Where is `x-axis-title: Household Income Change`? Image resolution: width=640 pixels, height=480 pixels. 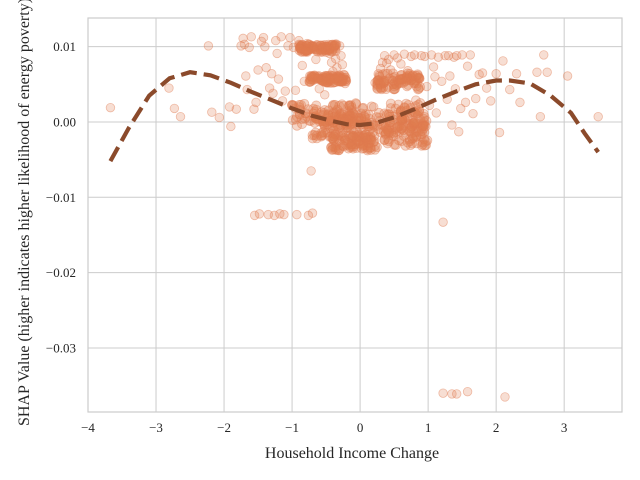
x-axis-title: Household Income Change is located at coordinates (352, 453).